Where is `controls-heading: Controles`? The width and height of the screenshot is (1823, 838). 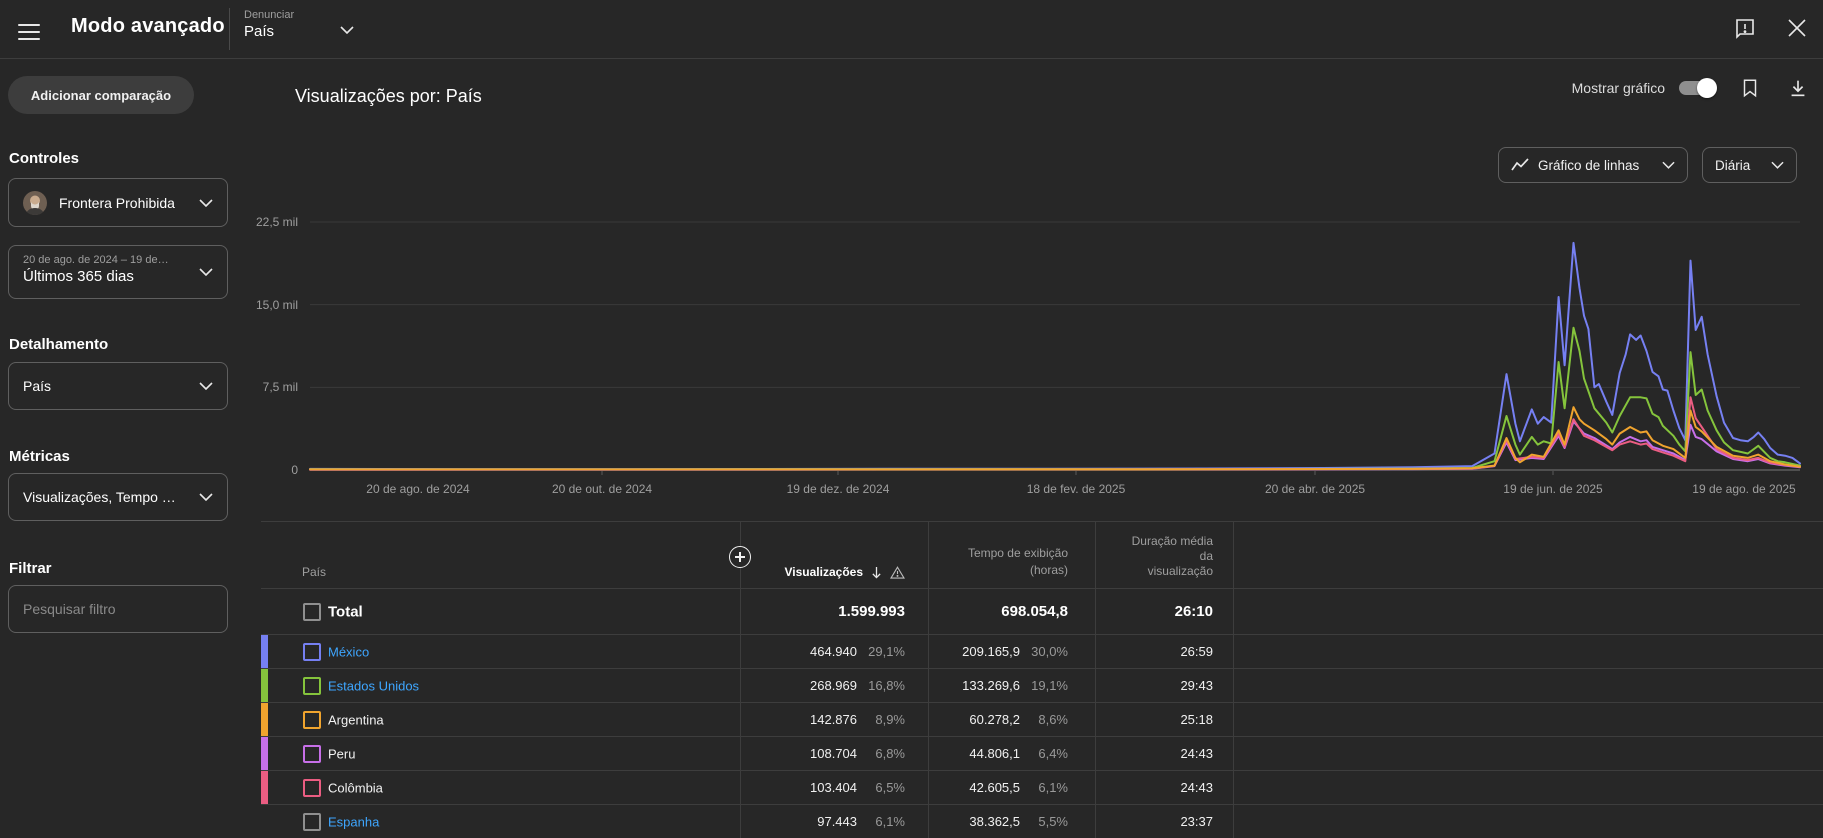 controls-heading: Controles is located at coordinates (44, 158).